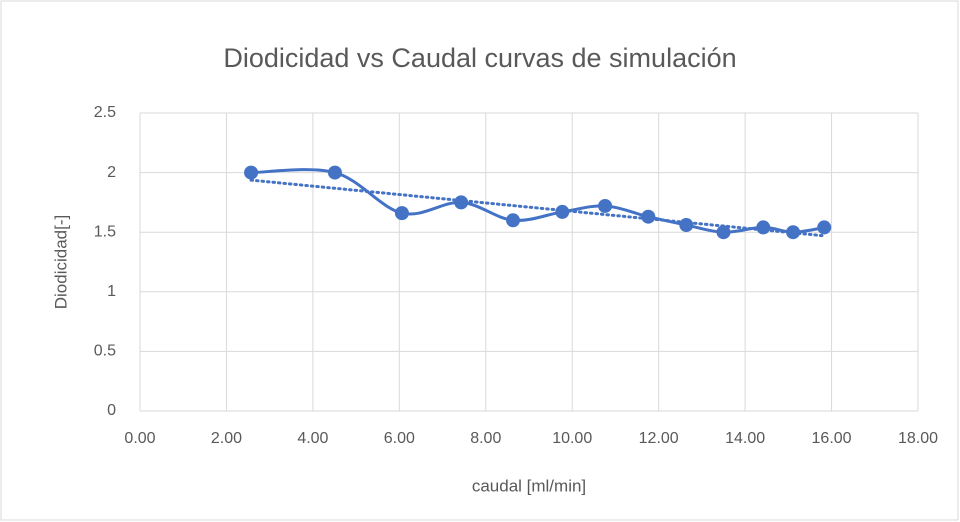 The image size is (960, 522). Describe the element at coordinates (529, 485) in the screenshot. I see `x-axis-label: caudal [ml/min]` at that location.